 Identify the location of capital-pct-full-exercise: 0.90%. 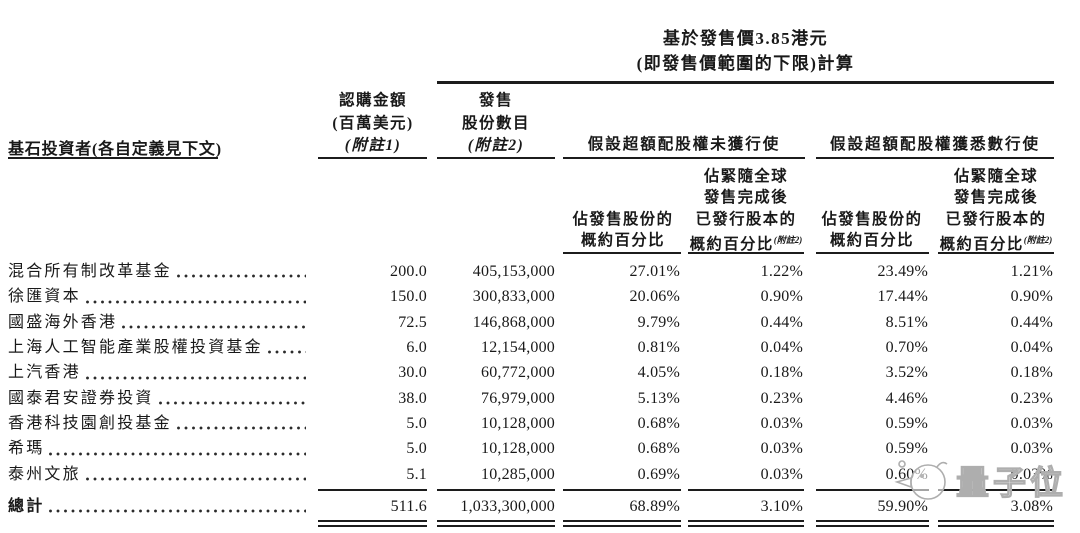
(1031, 297).